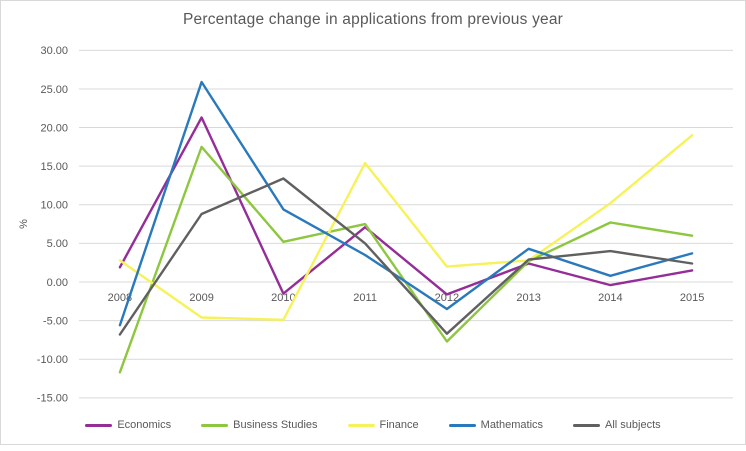 This screenshot has height=451, width=746. Describe the element at coordinates (283, 298) in the screenshot. I see `x-tick-label: 2010` at that location.